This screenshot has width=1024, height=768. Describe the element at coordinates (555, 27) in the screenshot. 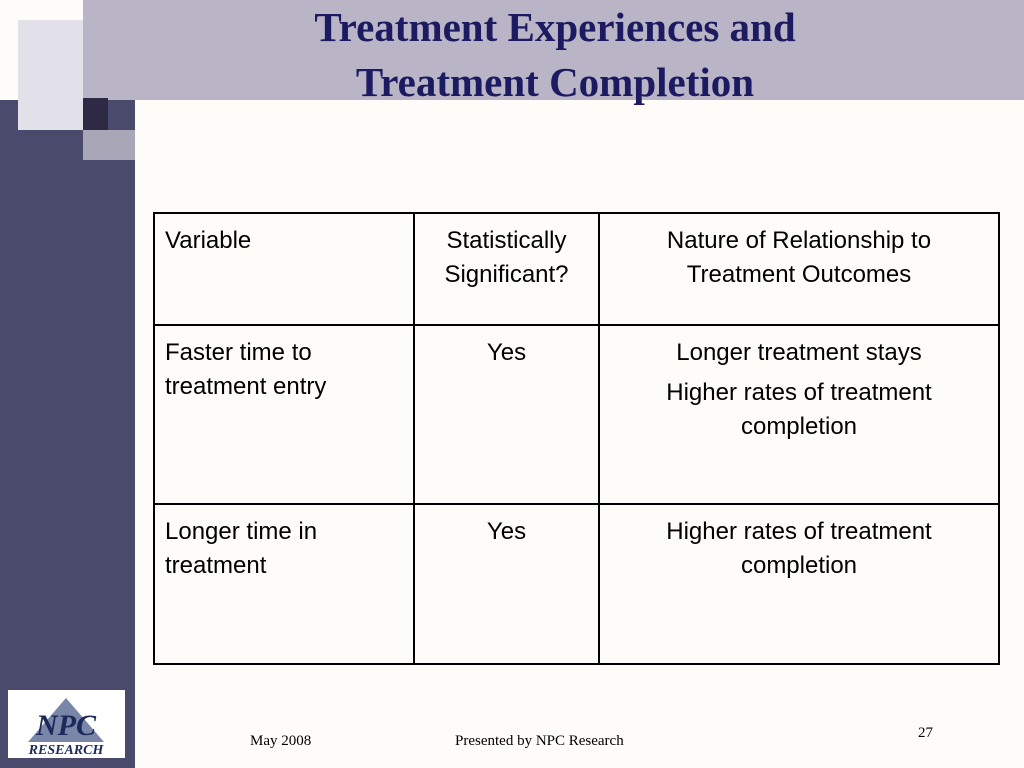

I see `title-line: Treatment Experiences and` at that location.